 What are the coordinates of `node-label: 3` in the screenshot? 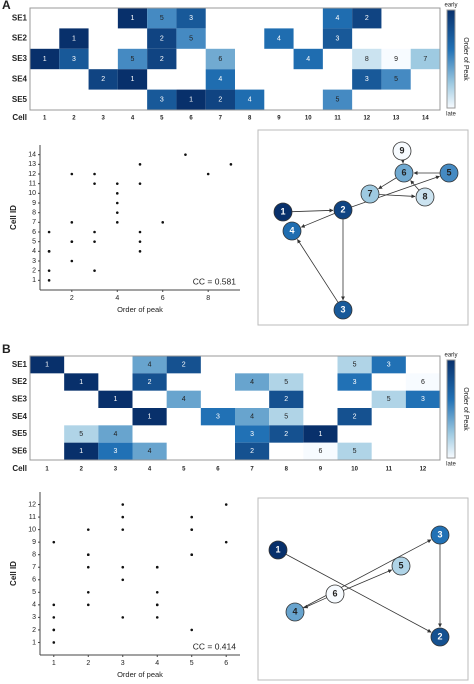 It's located at (342, 309).